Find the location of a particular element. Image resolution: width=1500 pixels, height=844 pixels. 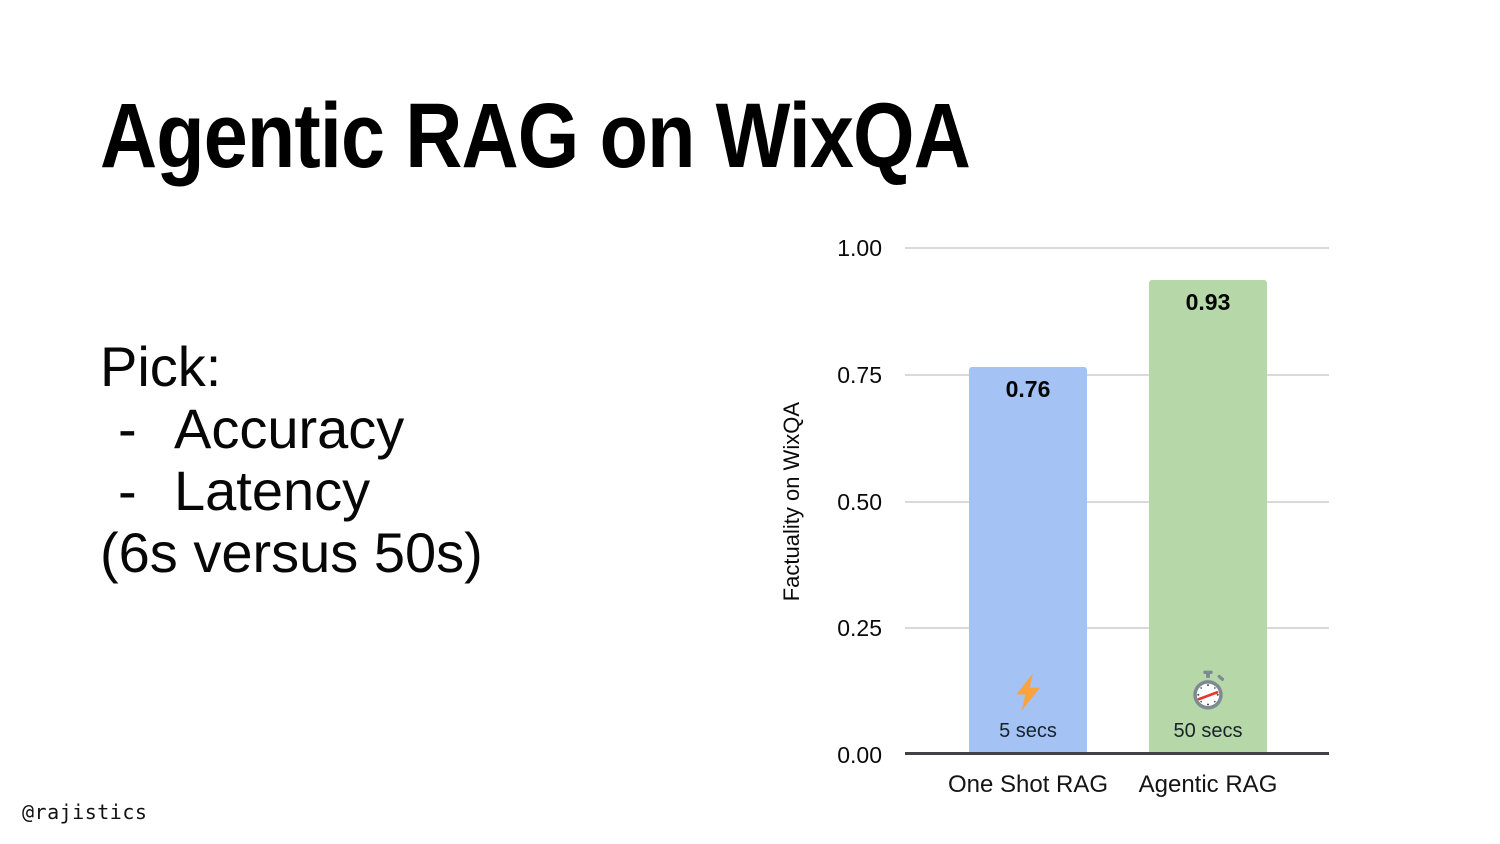

bar-annotation: 5 secs is located at coordinates (1028, 707).